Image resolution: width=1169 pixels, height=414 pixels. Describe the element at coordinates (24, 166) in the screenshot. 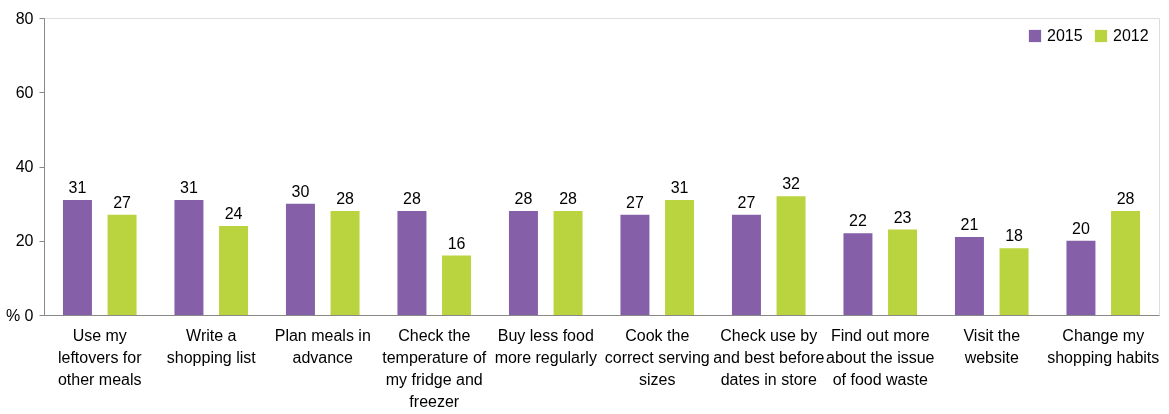

I see `y-tick-label: 40` at that location.